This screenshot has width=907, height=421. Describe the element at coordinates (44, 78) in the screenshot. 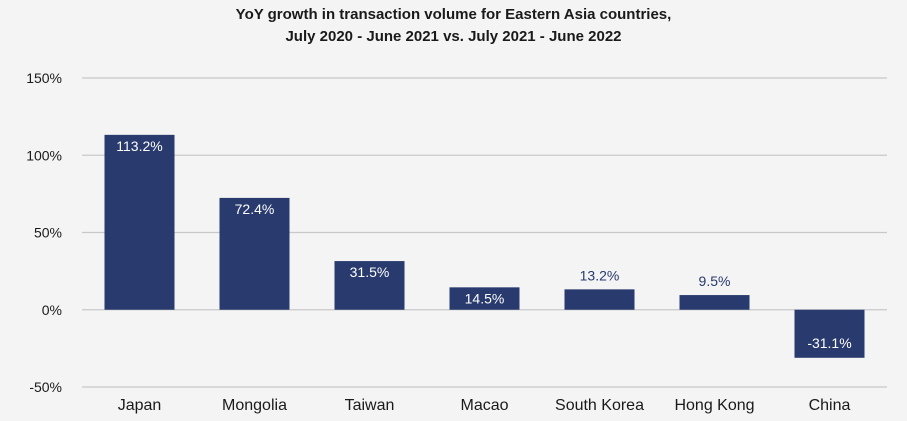

I see `y-tick-label: 150%` at that location.